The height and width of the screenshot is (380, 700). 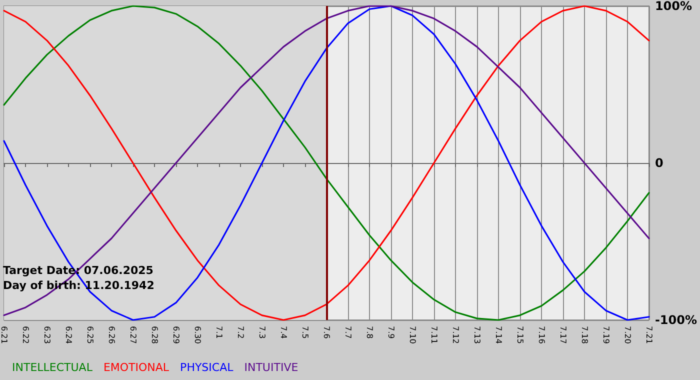 What do you see at coordinates (676, 320) in the screenshot?
I see `y-tick-label: -100%` at bounding box center [676, 320].